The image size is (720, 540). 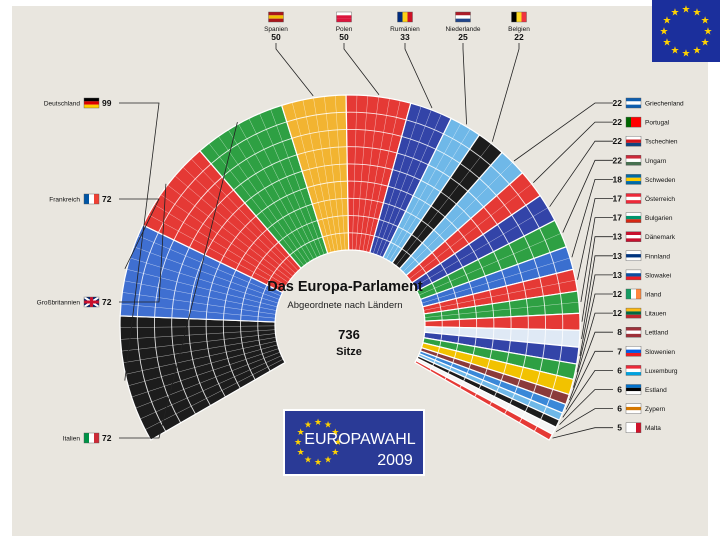 I want to click on flag-griechenland-icon, so click(x=633, y=103).